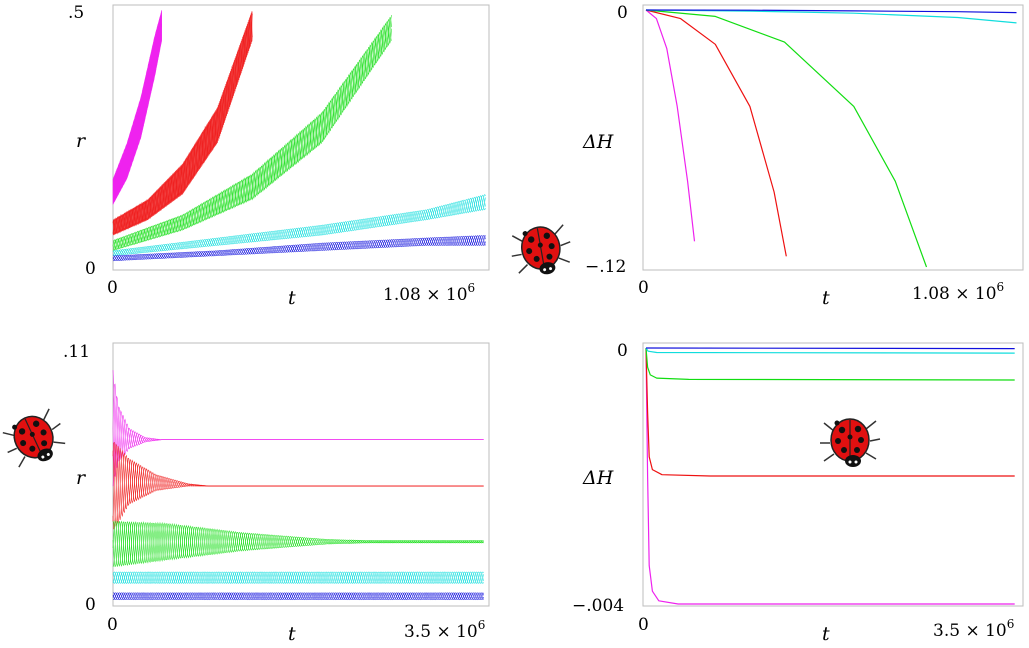 This screenshot has width=1029, height=648. I want to click on chart4-blue-line, so click(830, 348).